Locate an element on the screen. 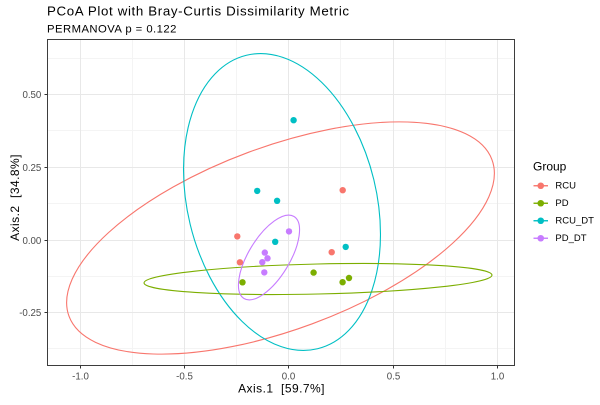 The height and width of the screenshot is (405, 600). svg-text: 0.5 is located at coordinates (393, 377).